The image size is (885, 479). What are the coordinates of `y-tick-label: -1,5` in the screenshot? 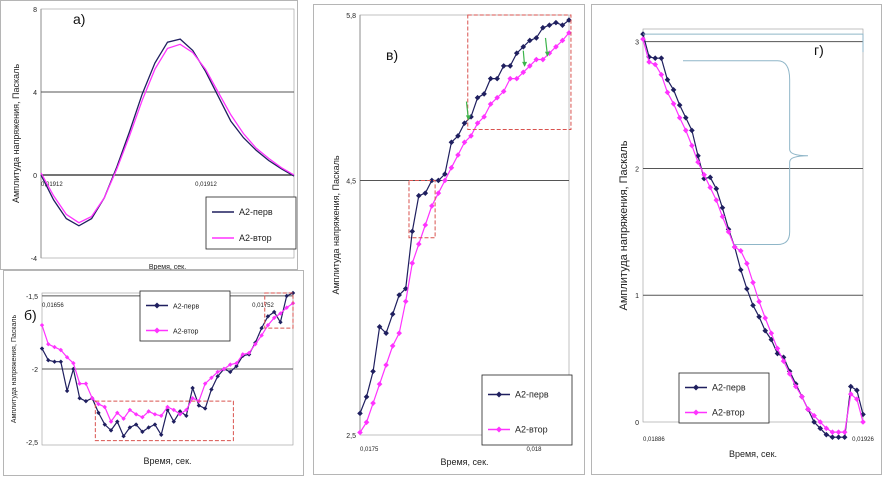 It's located at (32, 297).